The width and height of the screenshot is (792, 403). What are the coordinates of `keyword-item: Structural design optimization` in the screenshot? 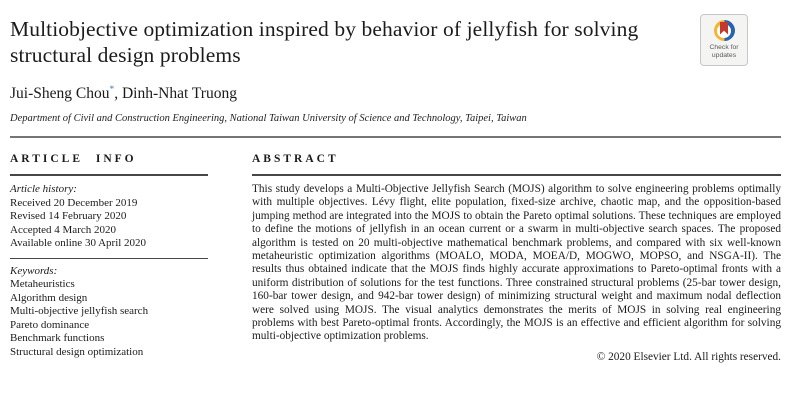 It's located at (77, 351).